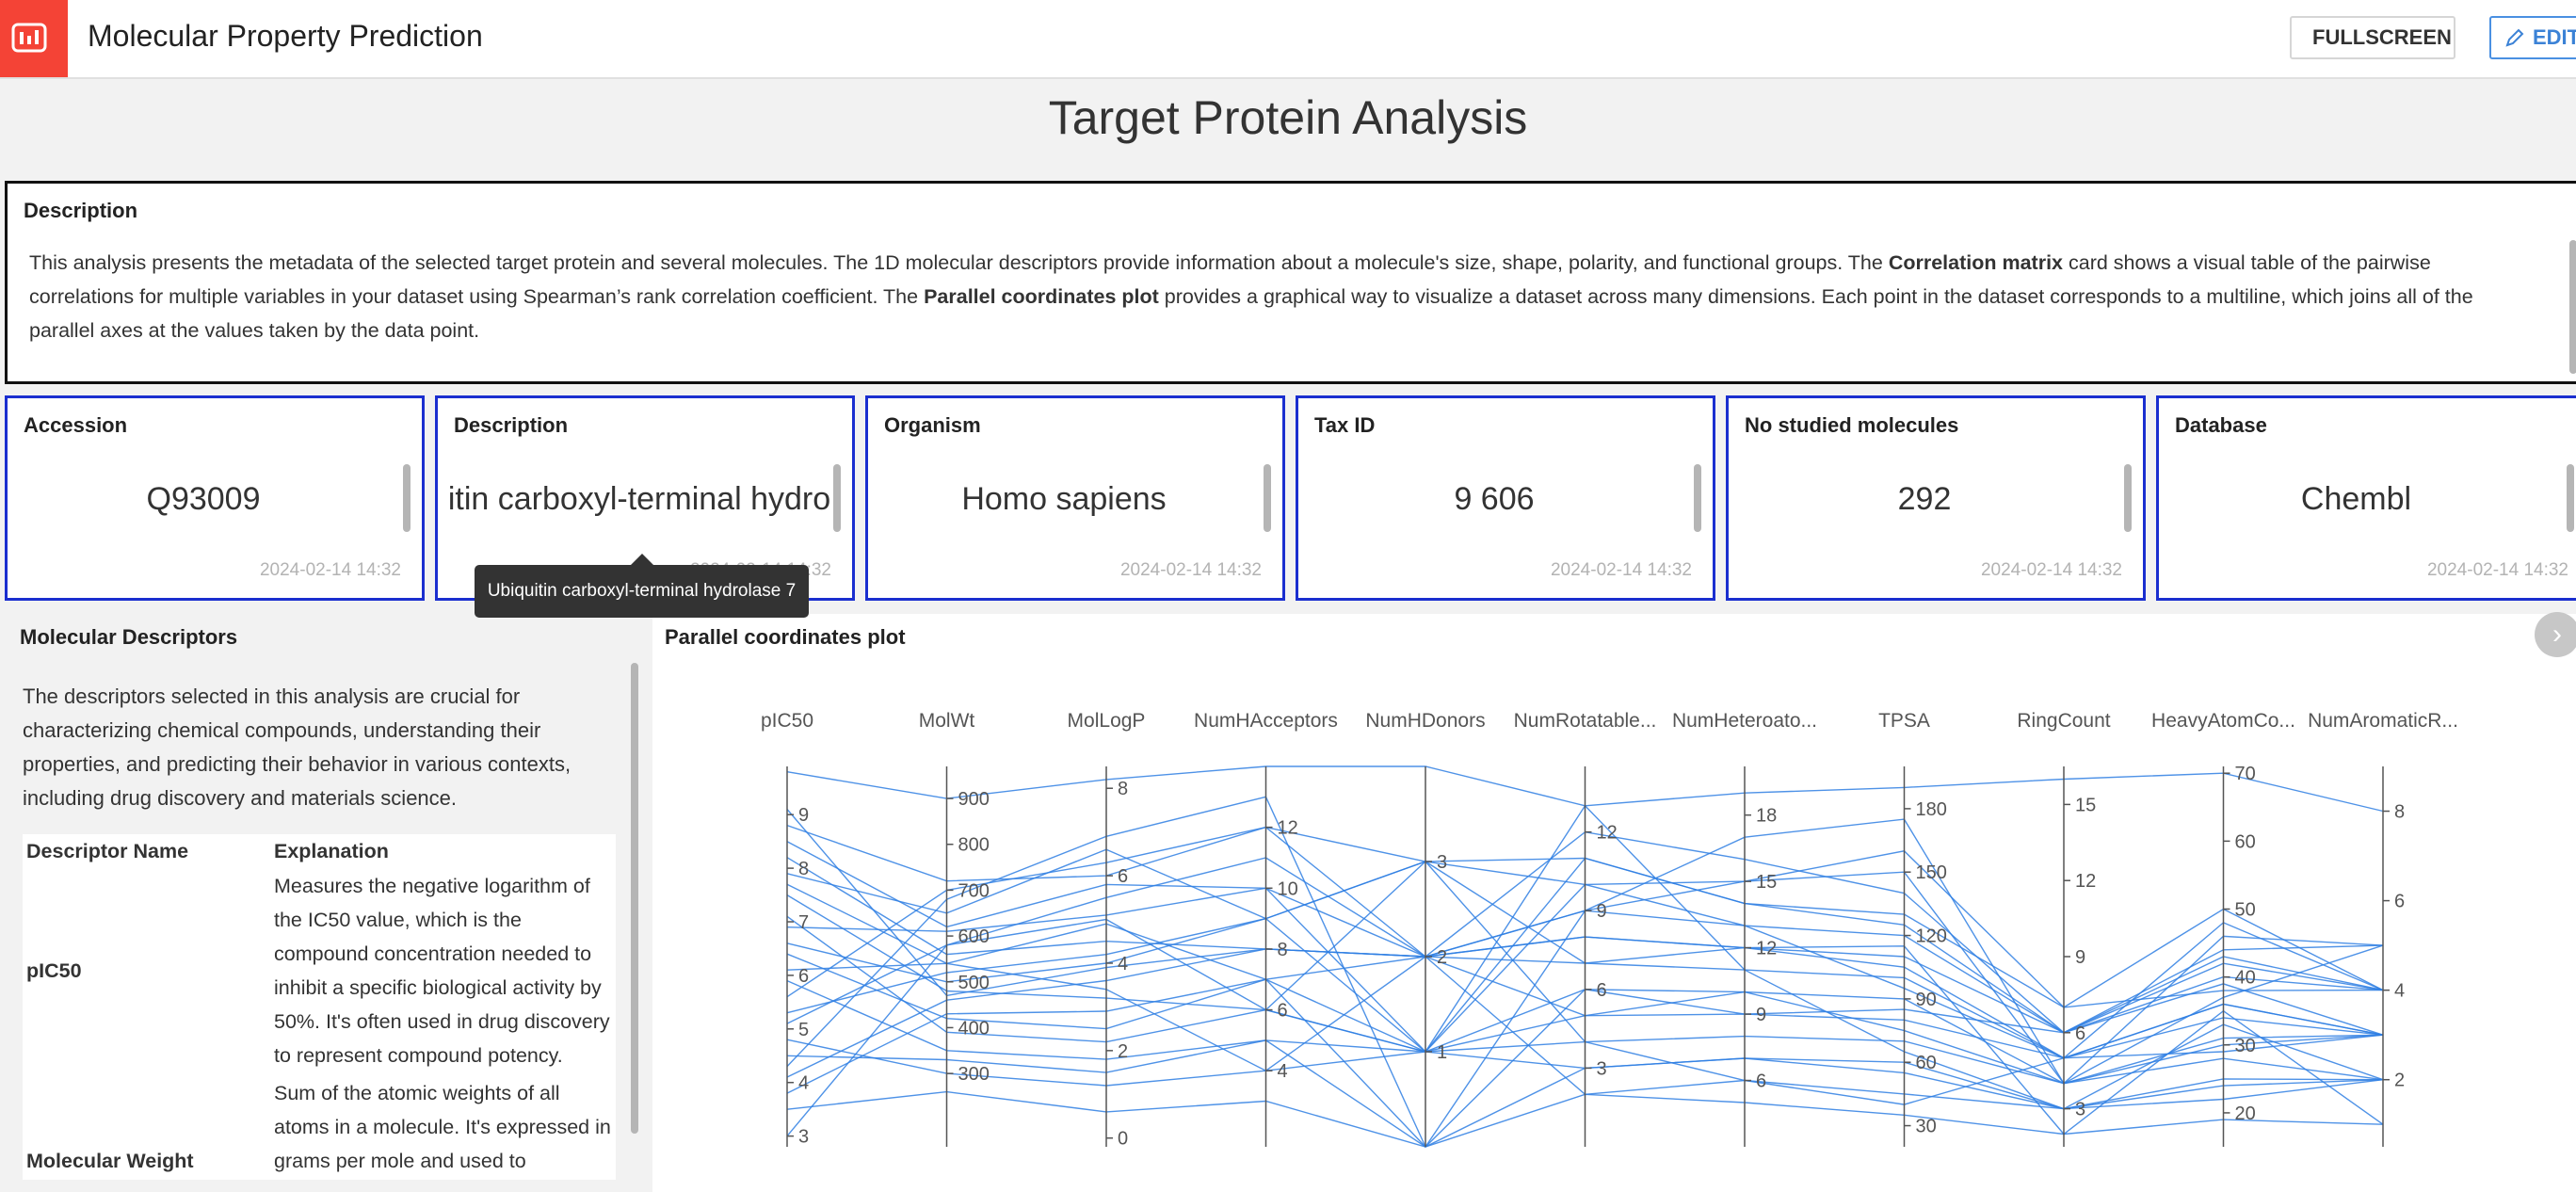 This screenshot has width=2576, height=1192. Describe the element at coordinates (974, 890) in the screenshot. I see `tick-label: 700` at that location.